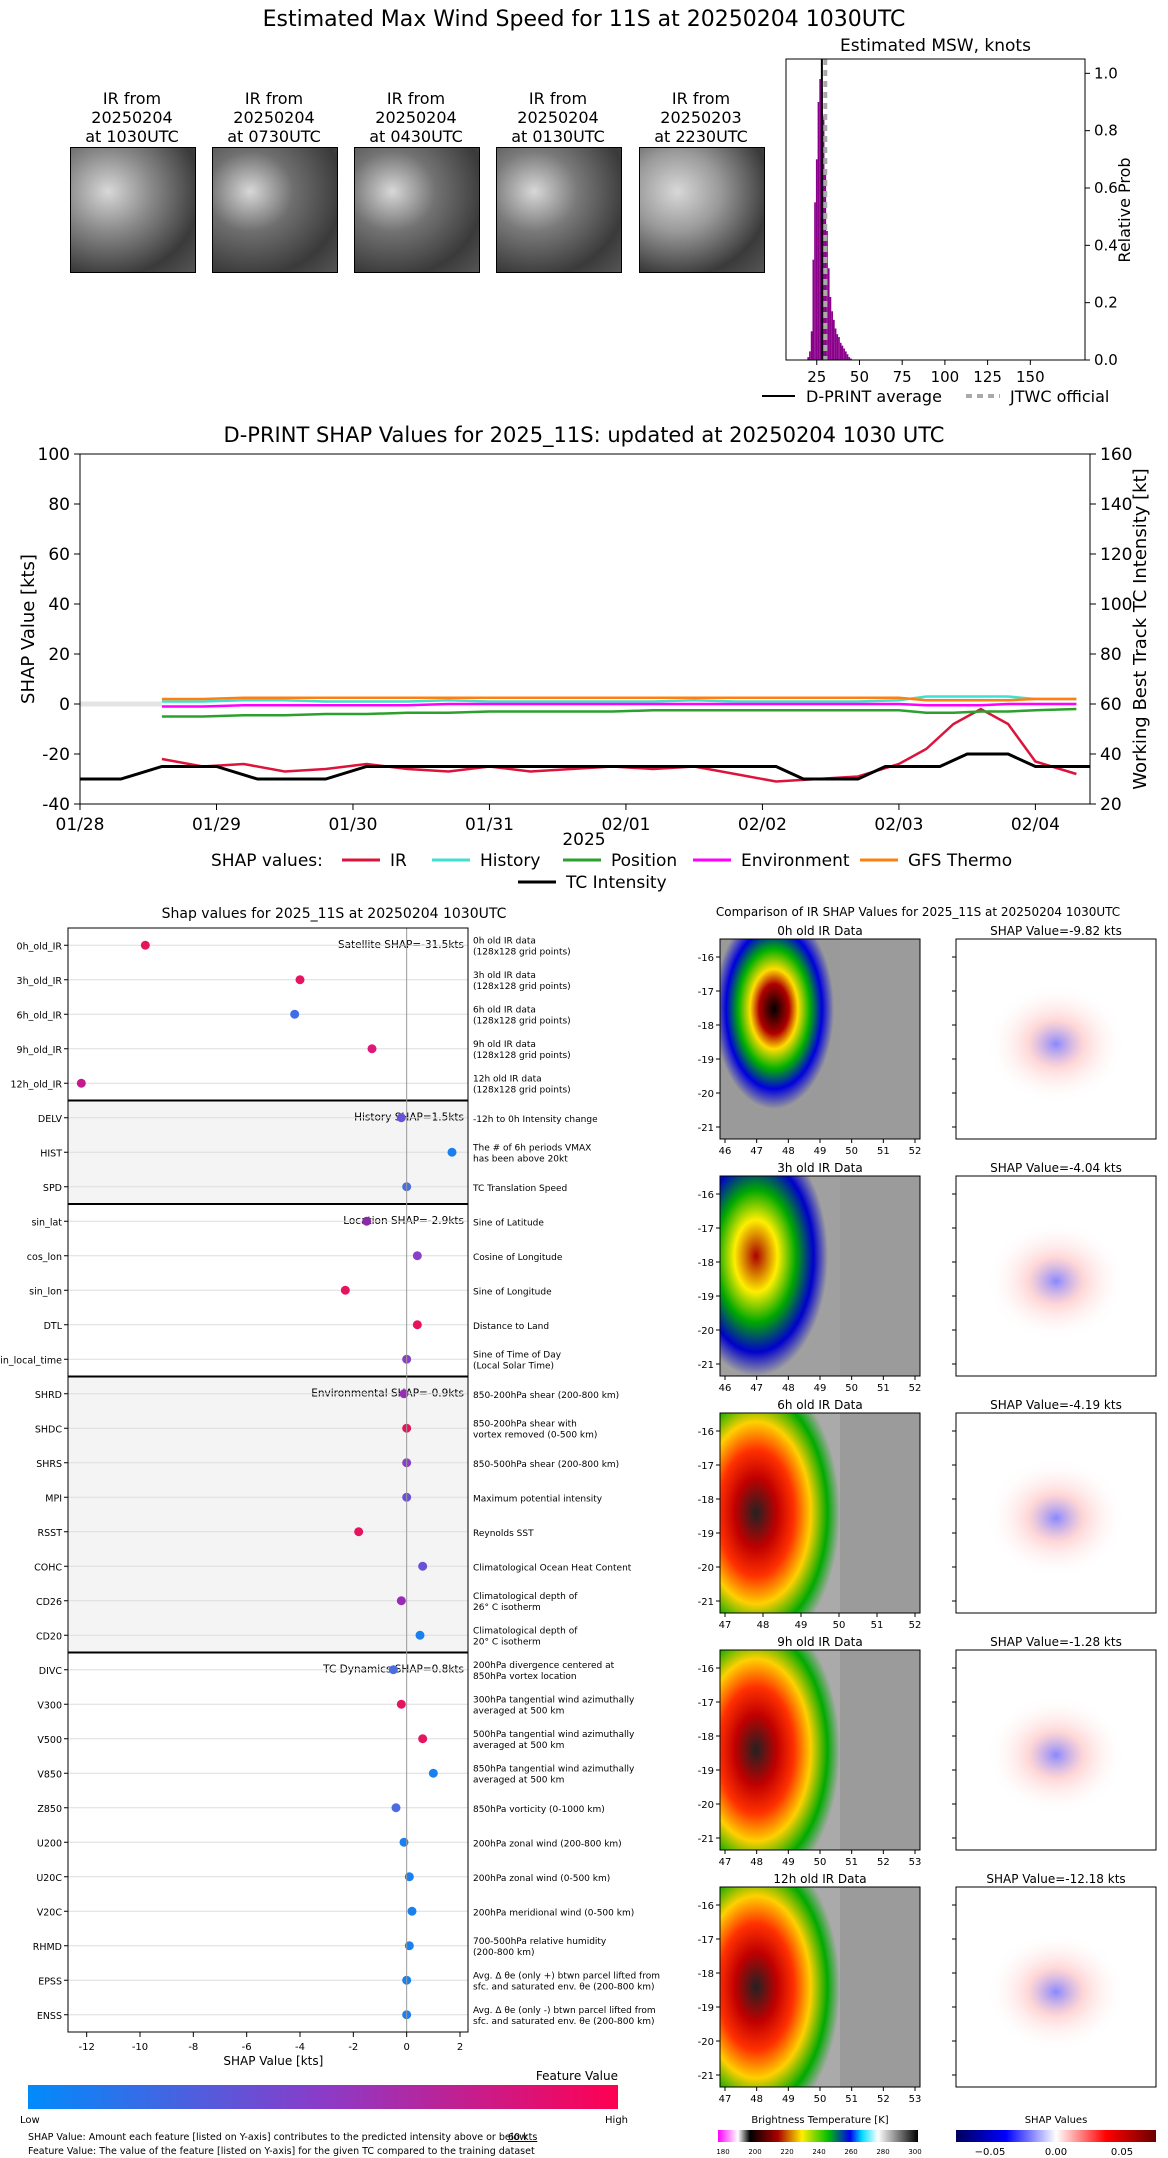 The width and height of the screenshot is (1168, 2158). Describe the element at coordinates (49, 1705) in the screenshot. I see `shap-feature-name: V300` at that location.